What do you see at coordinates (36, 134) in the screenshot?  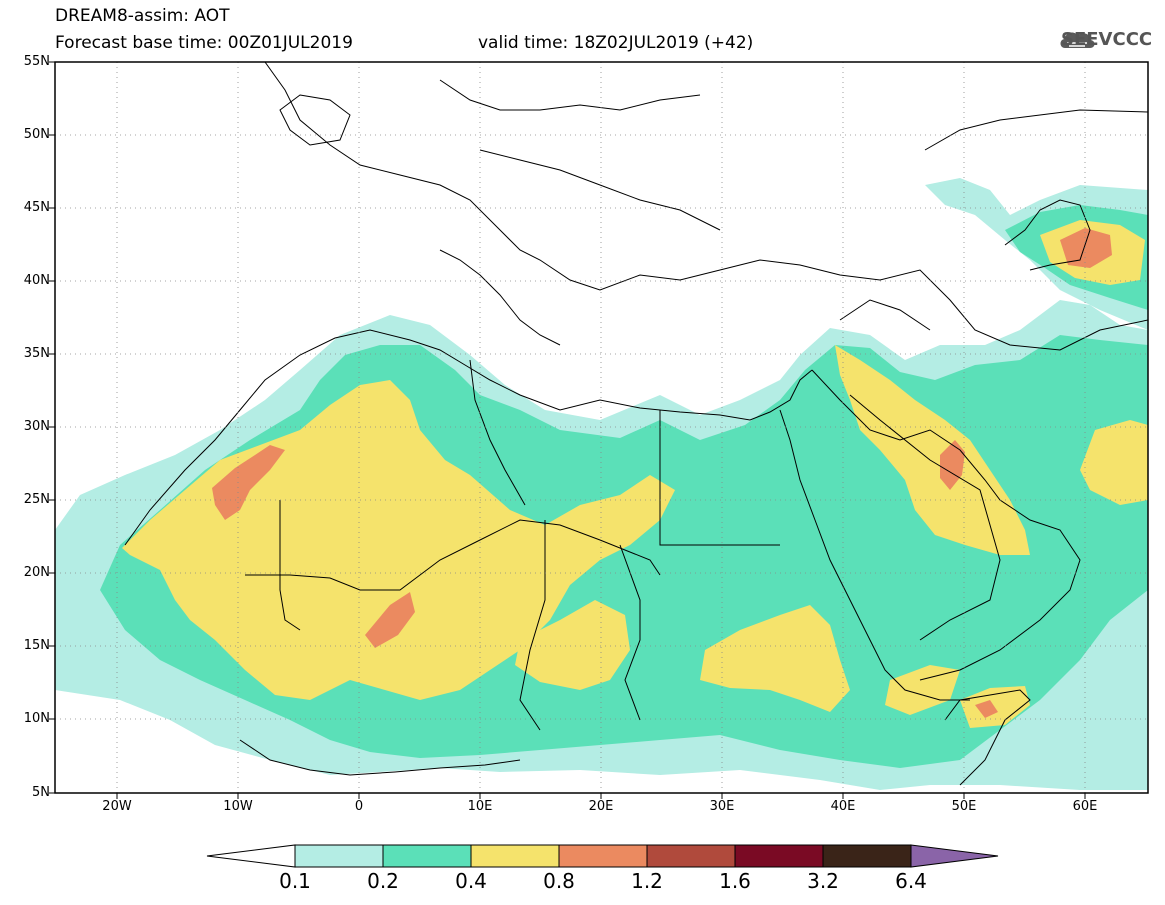 I see `lat-label: 50N` at bounding box center [36, 134].